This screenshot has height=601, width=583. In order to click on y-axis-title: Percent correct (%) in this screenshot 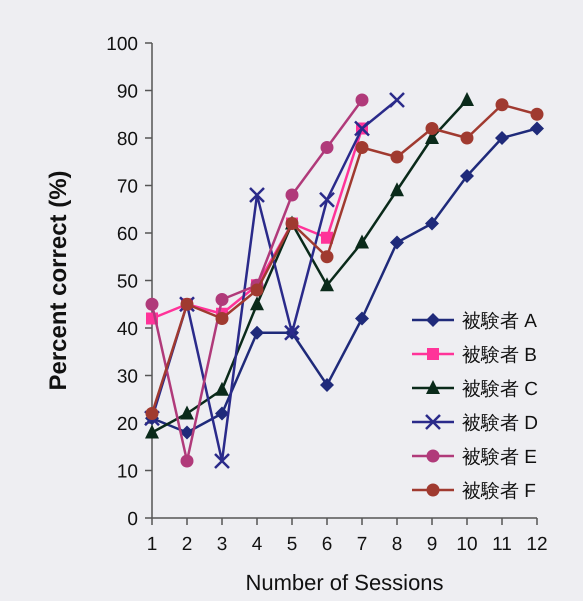, I will do `click(58, 280)`.